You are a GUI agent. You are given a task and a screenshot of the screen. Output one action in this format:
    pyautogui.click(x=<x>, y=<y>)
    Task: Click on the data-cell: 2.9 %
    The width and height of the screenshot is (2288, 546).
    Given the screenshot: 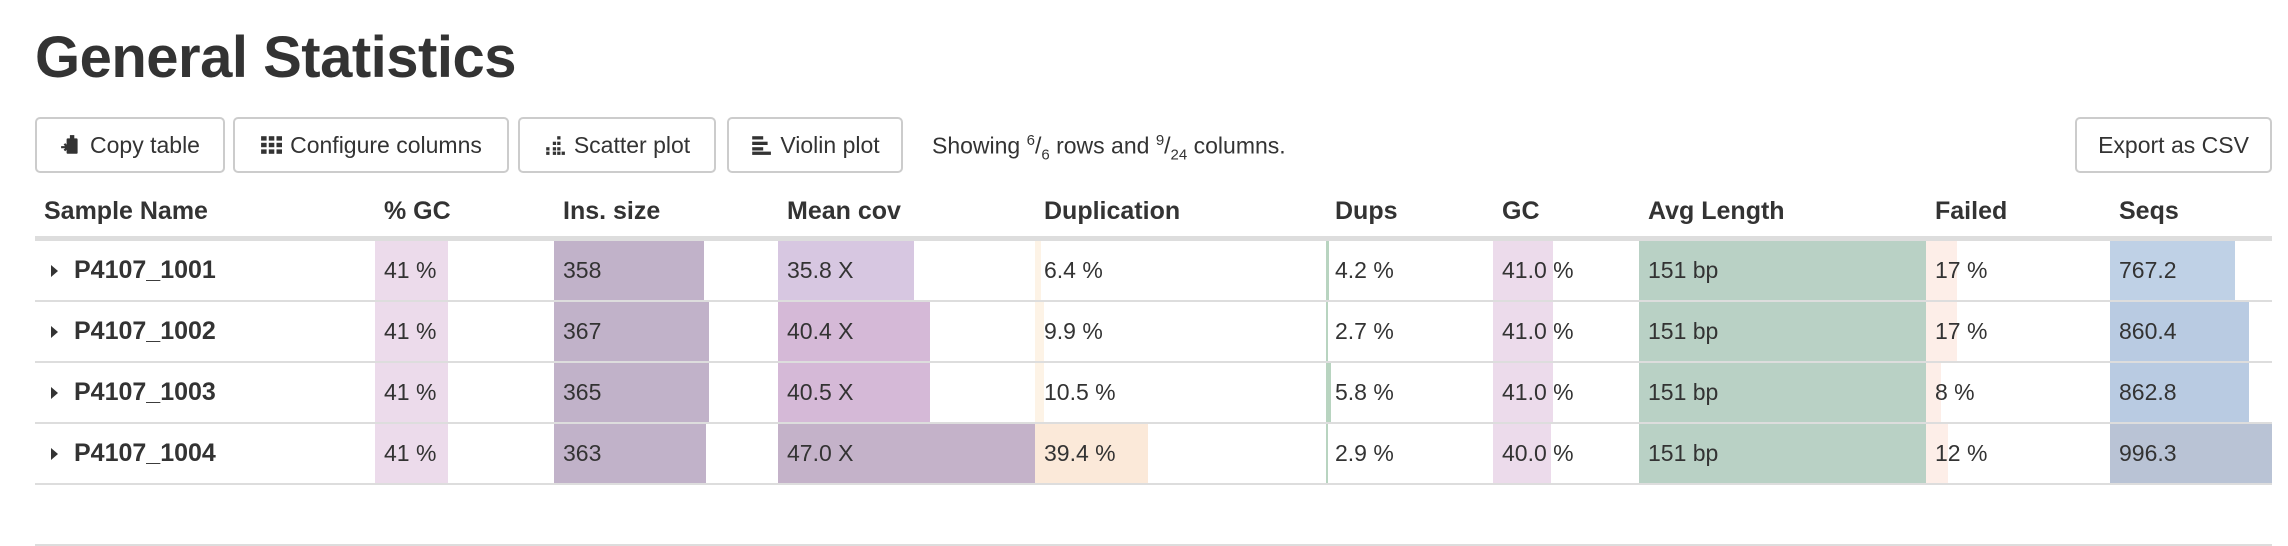 What is the action you would take?
    pyautogui.click(x=1409, y=454)
    